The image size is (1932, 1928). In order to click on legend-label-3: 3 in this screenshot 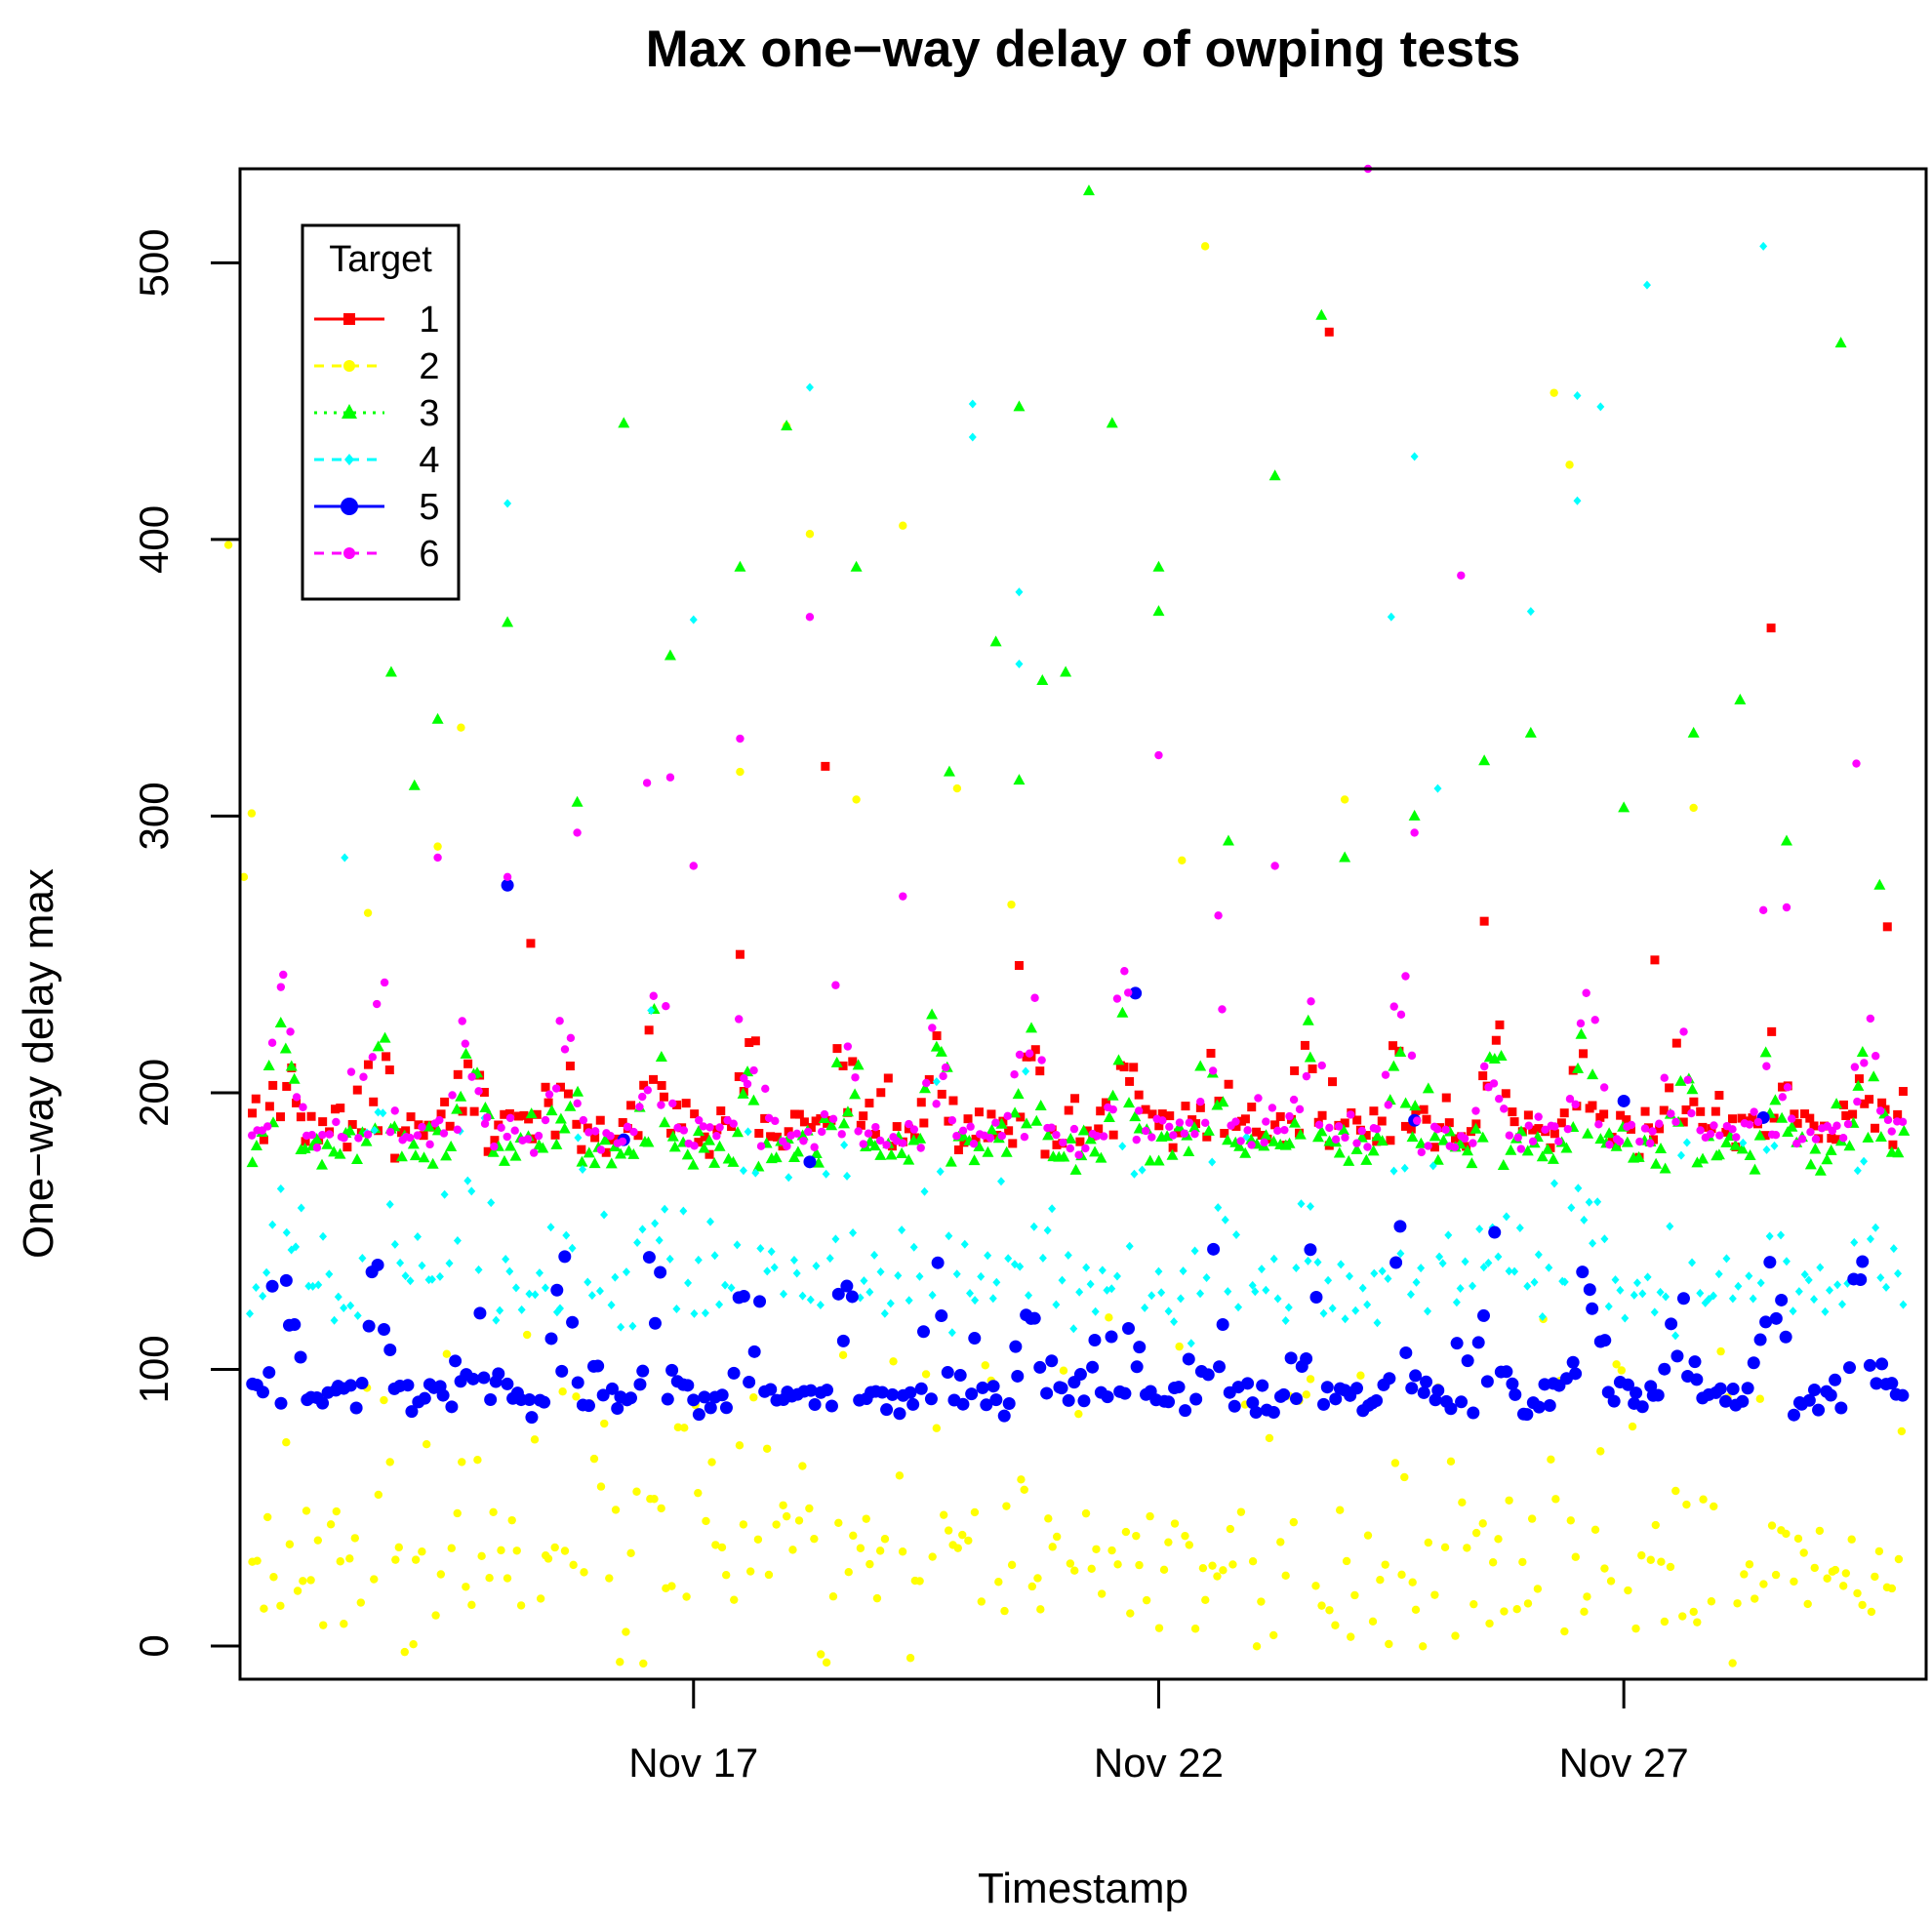, I will do `click(429, 413)`.